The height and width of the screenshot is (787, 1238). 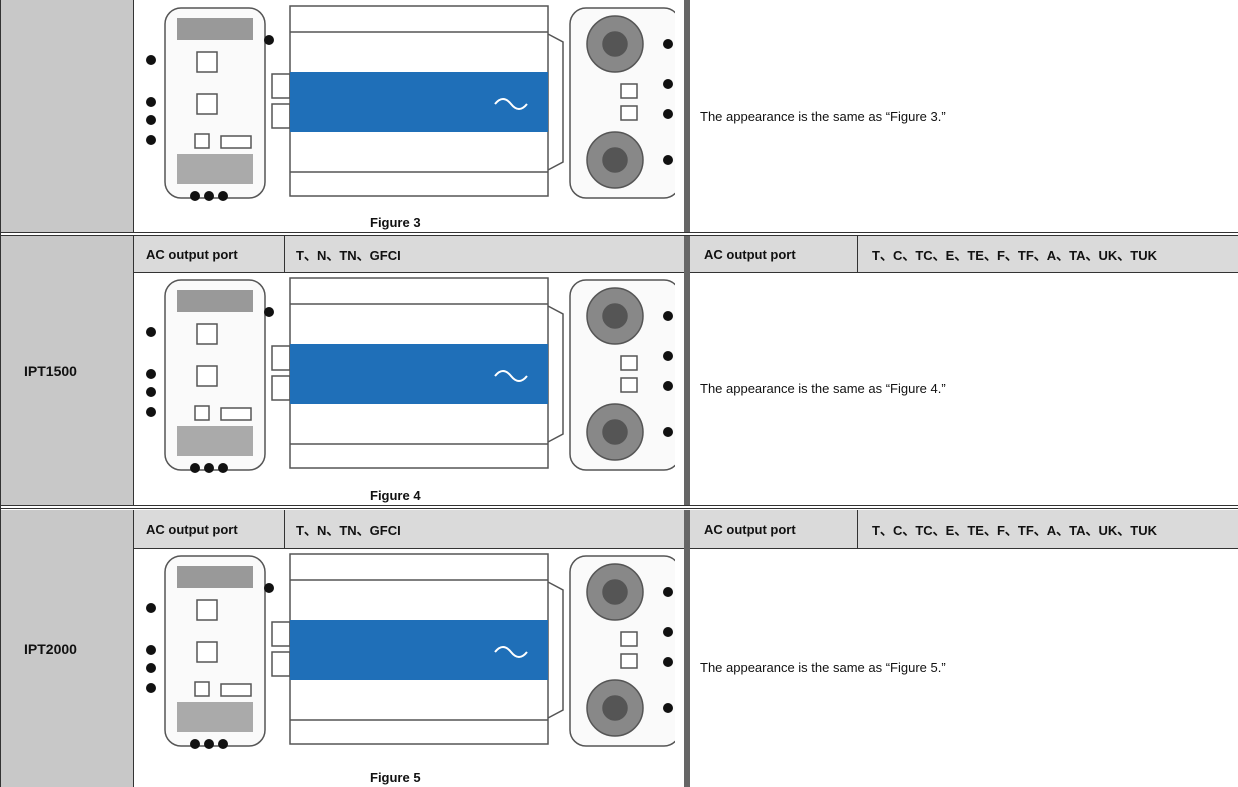 I want to click on figure-caption: Figure 5, so click(x=395, y=777).